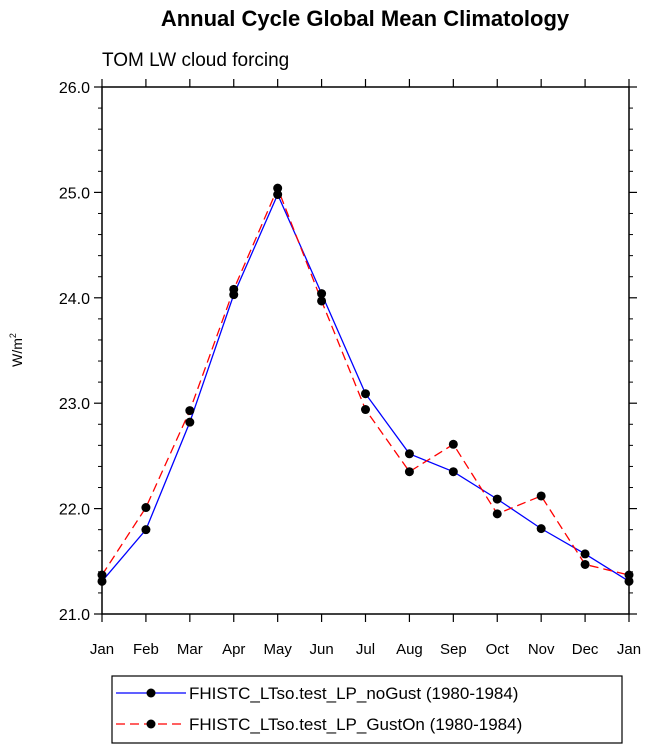  What do you see at coordinates (74, 299) in the screenshot?
I see `y-tick-label: 24.0` at bounding box center [74, 299].